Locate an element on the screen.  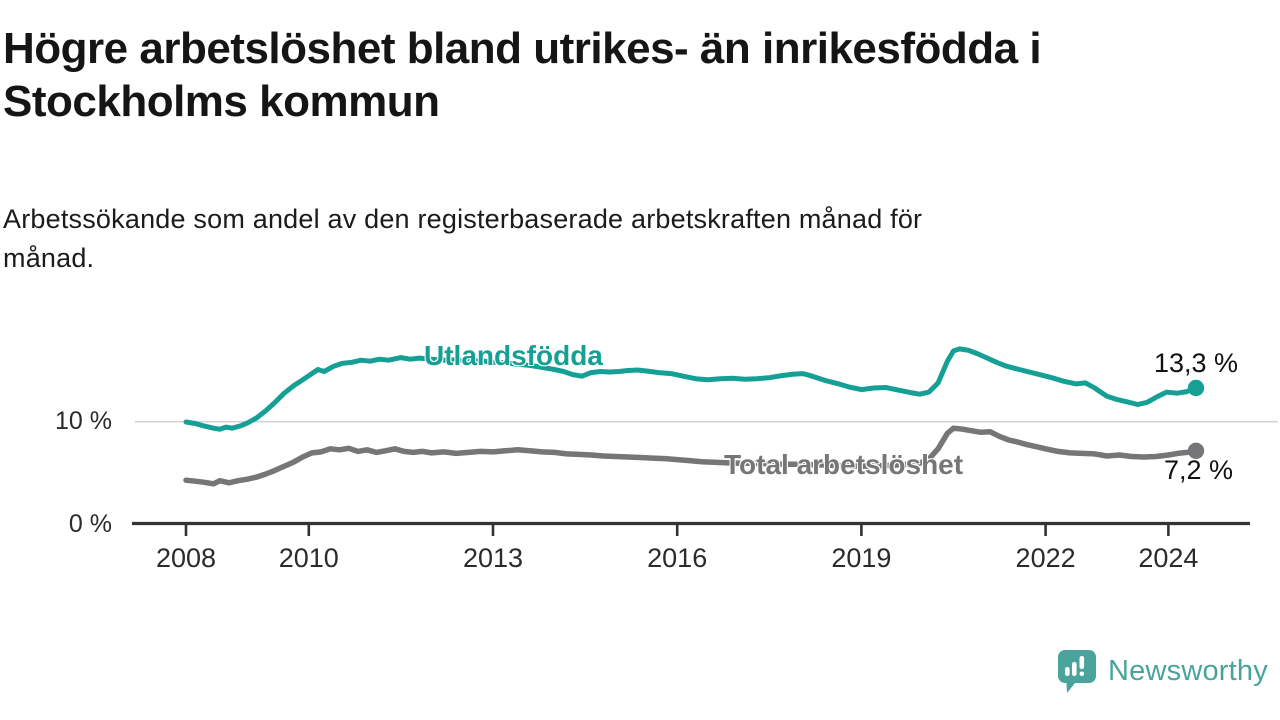
series-label-total-arbetsloshet: Total arbetslöshet is located at coordinates (844, 464).